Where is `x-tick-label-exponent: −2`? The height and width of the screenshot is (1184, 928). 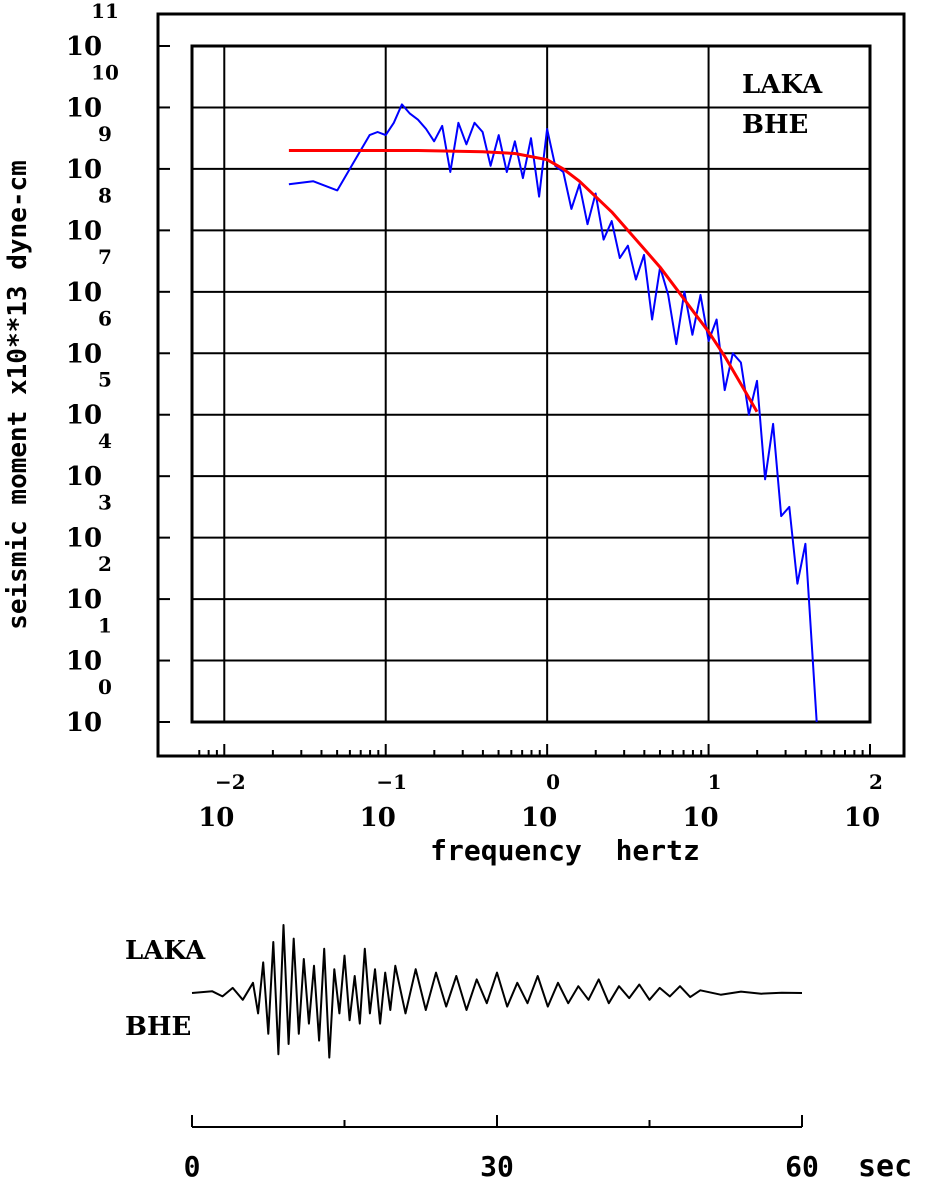
x-tick-label-exponent: −2 is located at coordinates (230, 782).